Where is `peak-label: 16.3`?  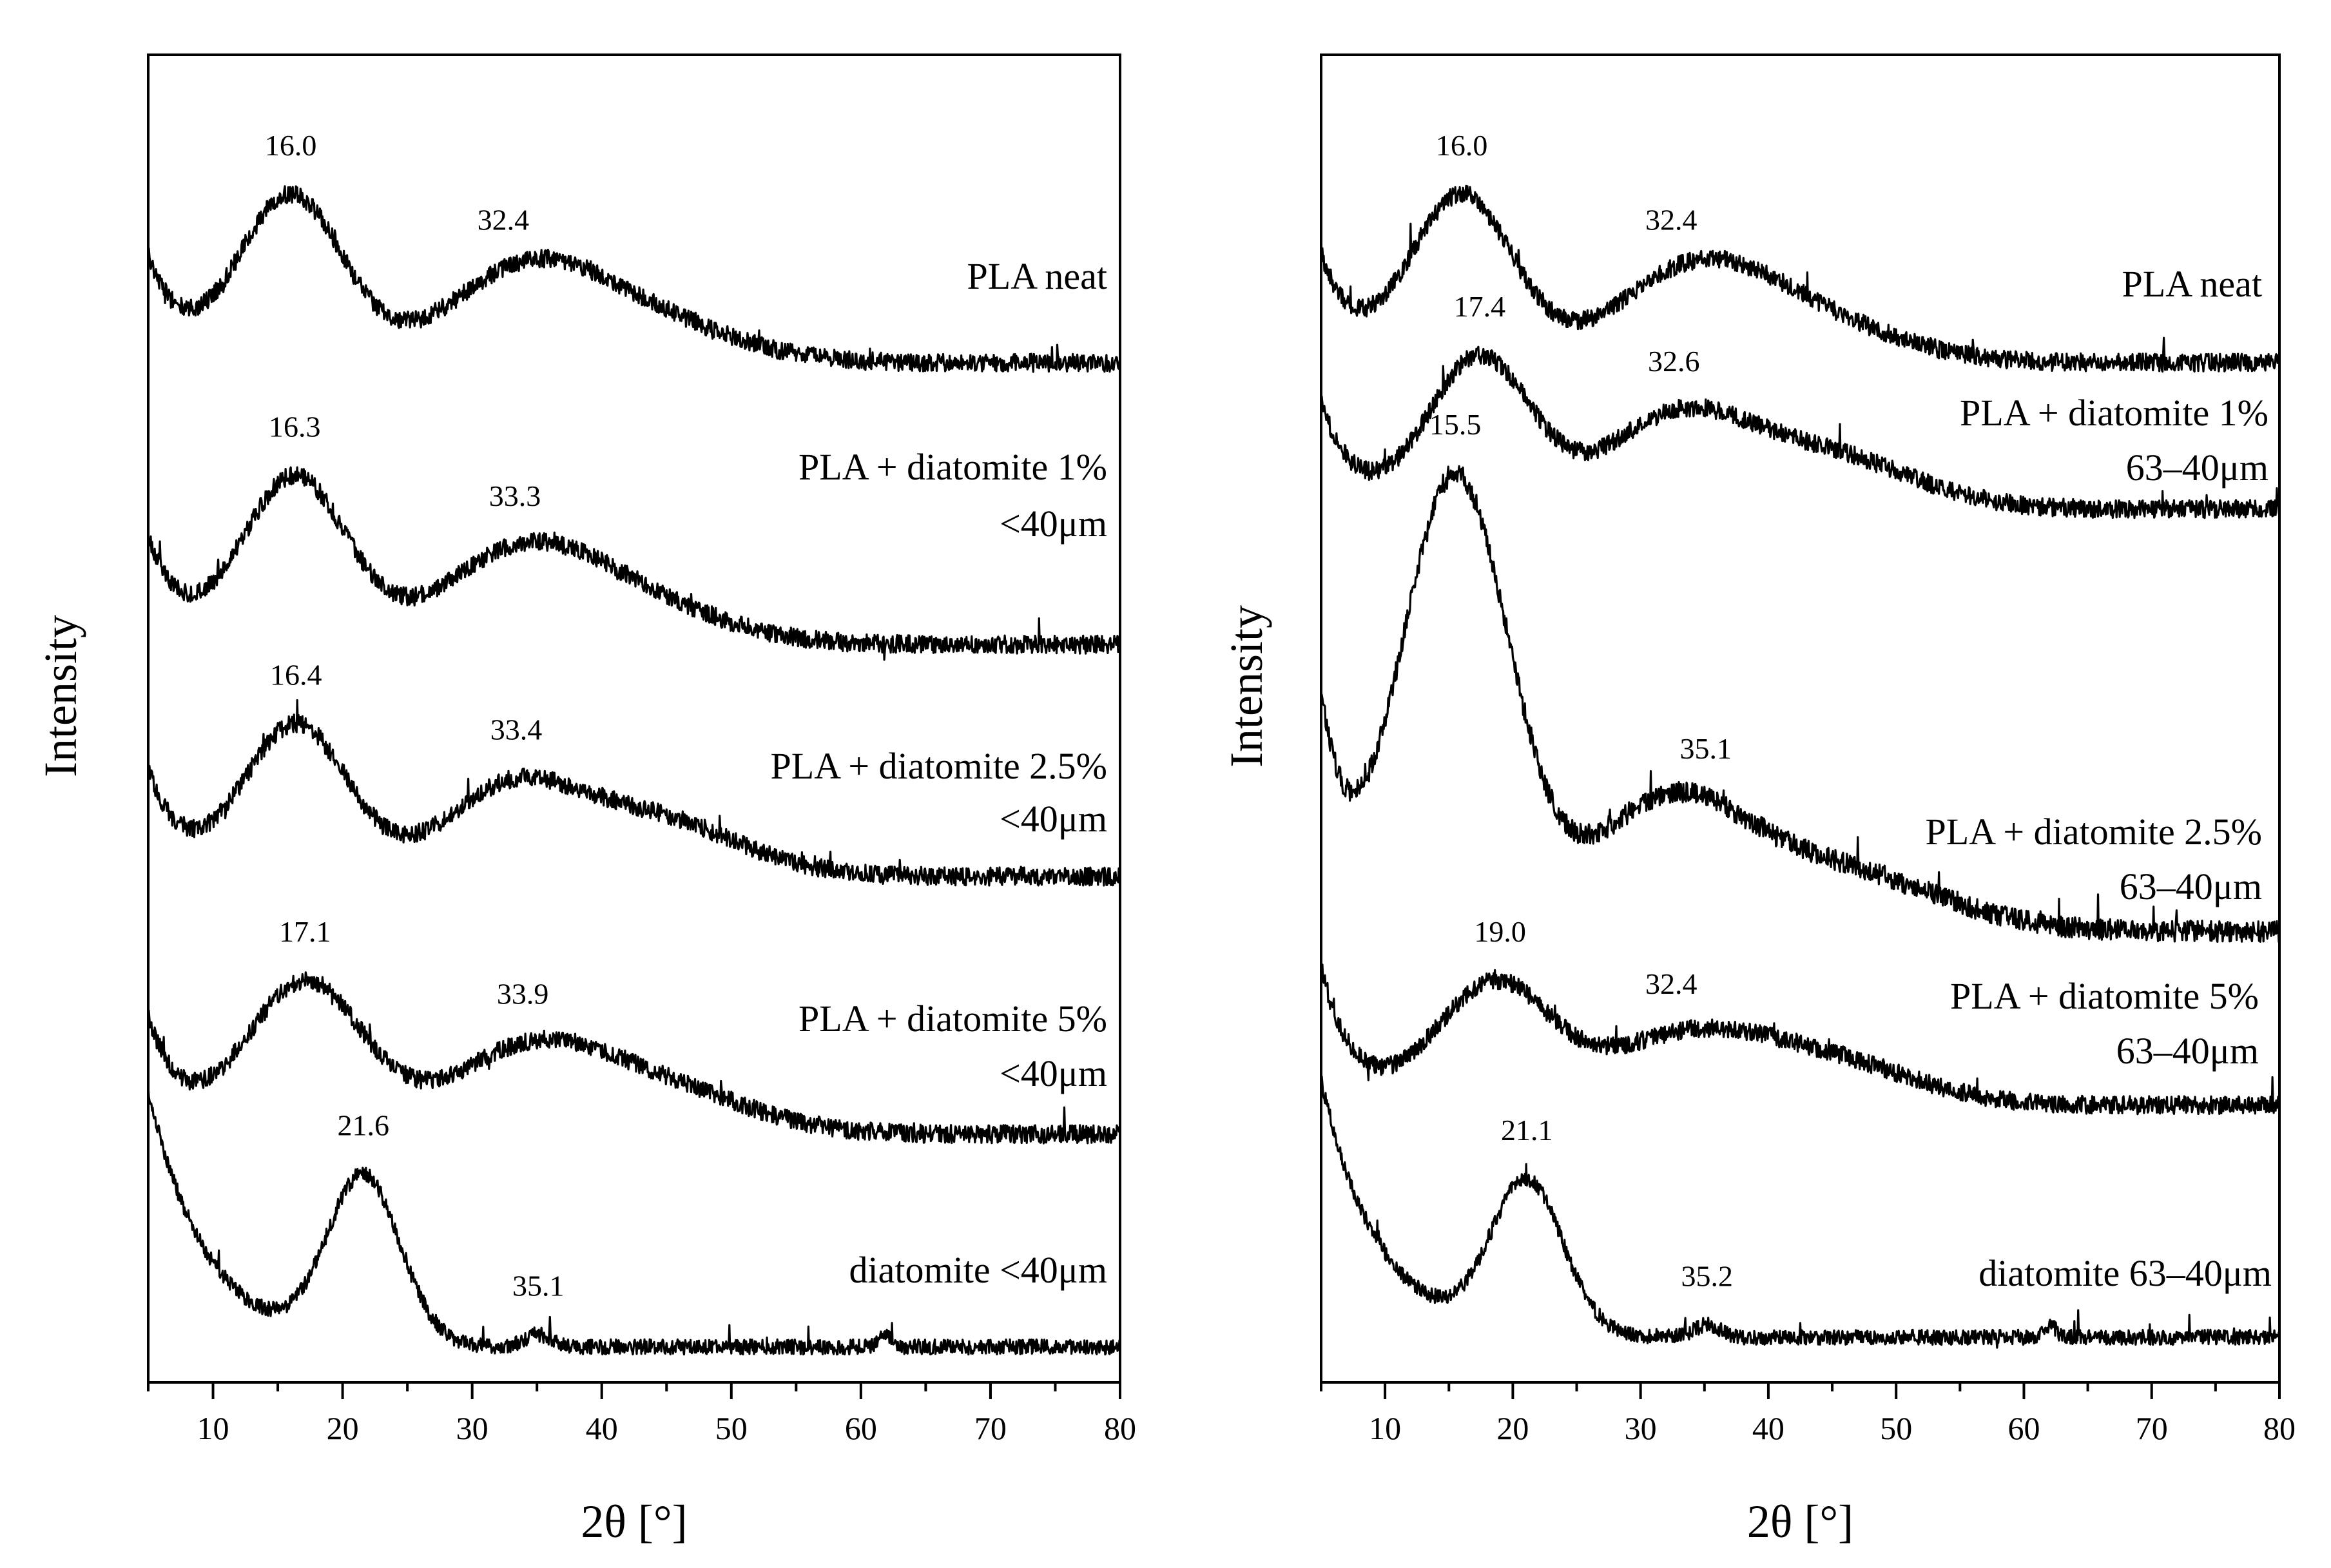 peak-label: 16.3 is located at coordinates (295, 427).